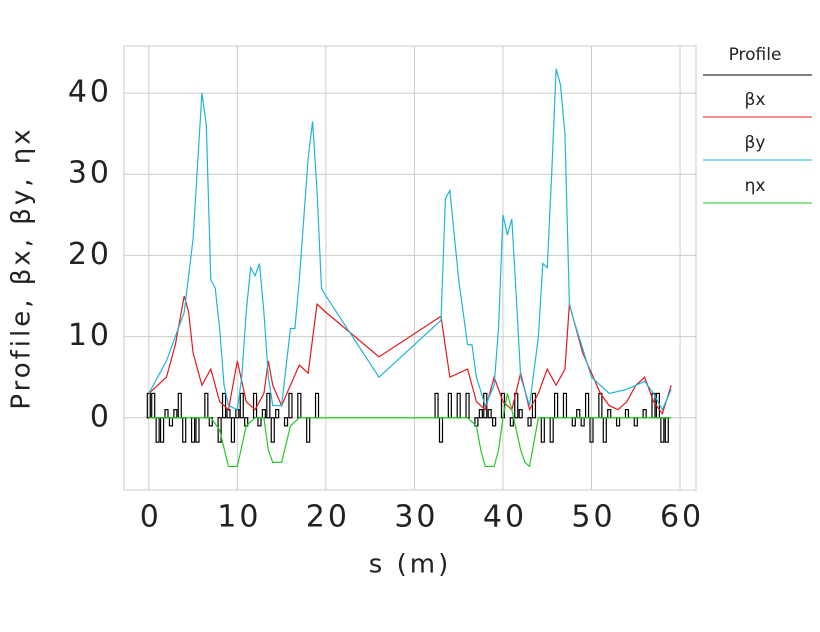 Image resolution: width=820 pixels, height=632 pixels. I want to click on legend-label: ηx, so click(755, 186).